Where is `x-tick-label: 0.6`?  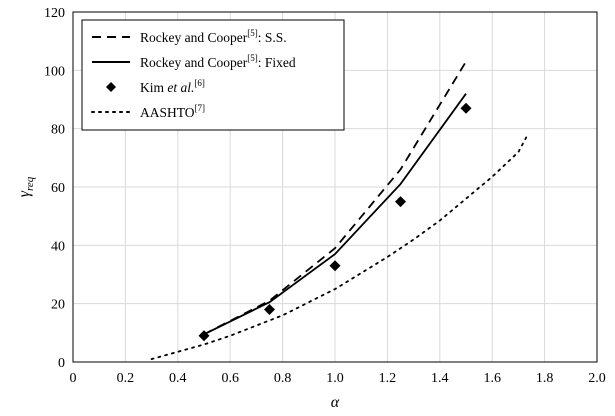 x-tick-label: 0.6 is located at coordinates (230, 378).